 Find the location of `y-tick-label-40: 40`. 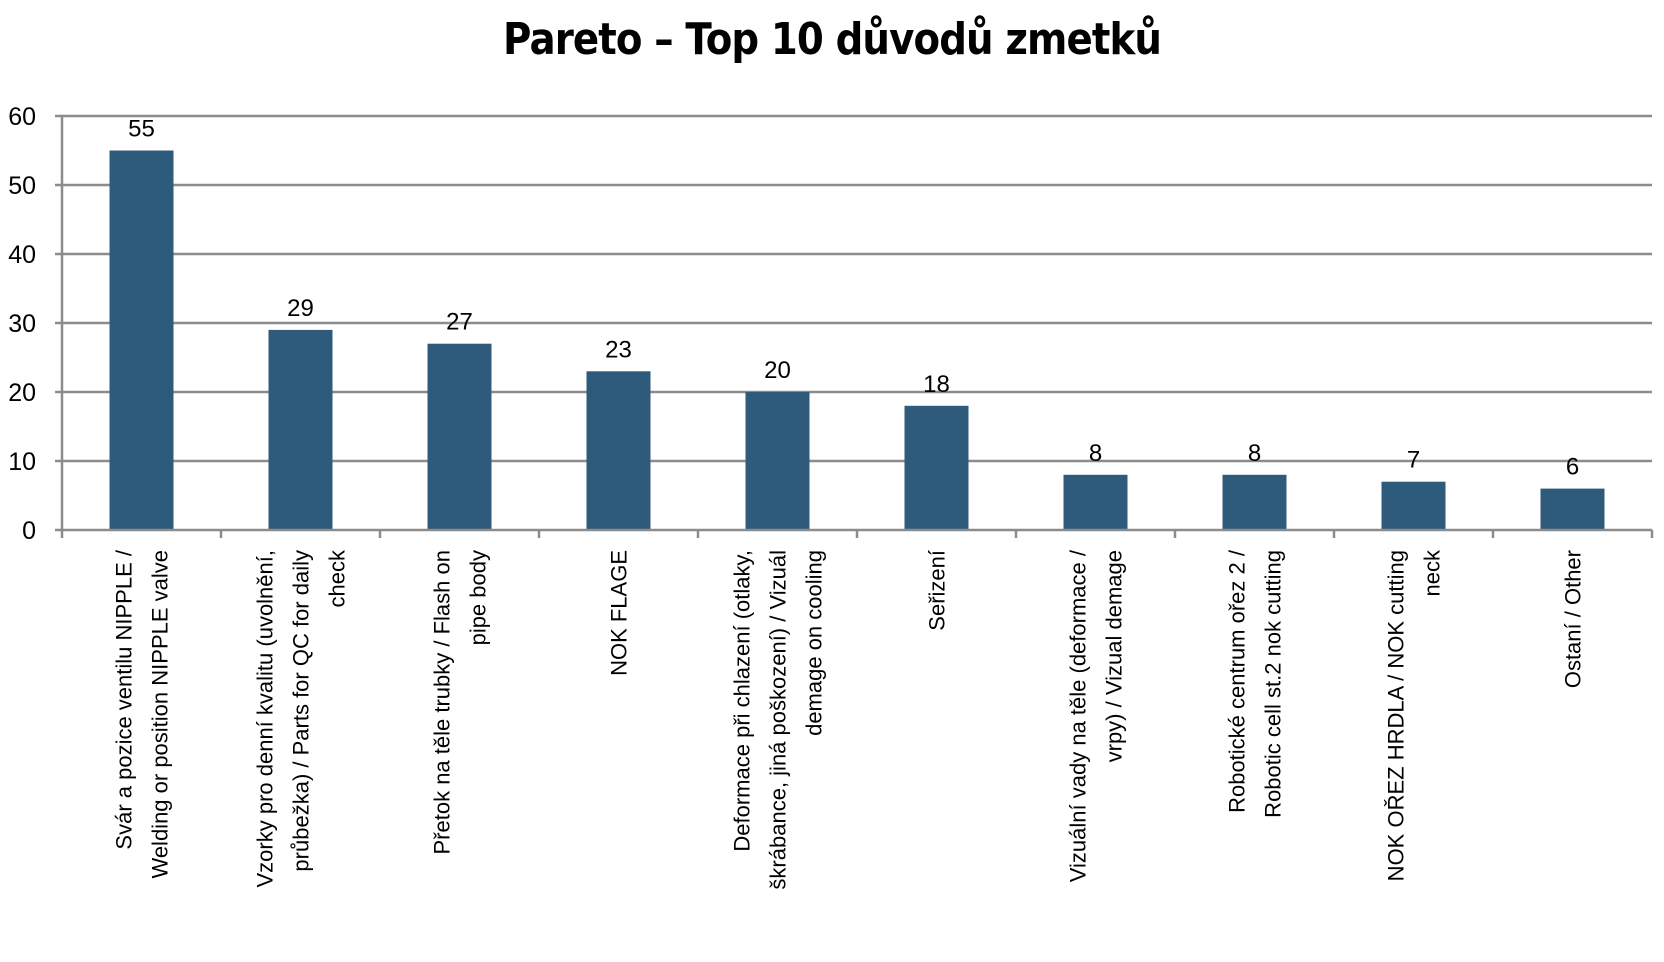

y-tick-label-40: 40 is located at coordinates (22, 255).